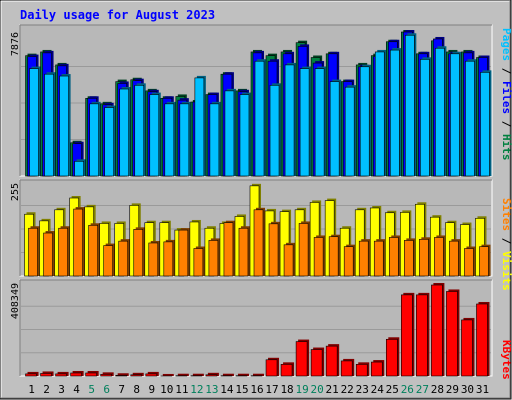  Describe the element at coordinates (117, 15) in the screenshot. I see `chart-title: Daily usage for August 2023` at that location.